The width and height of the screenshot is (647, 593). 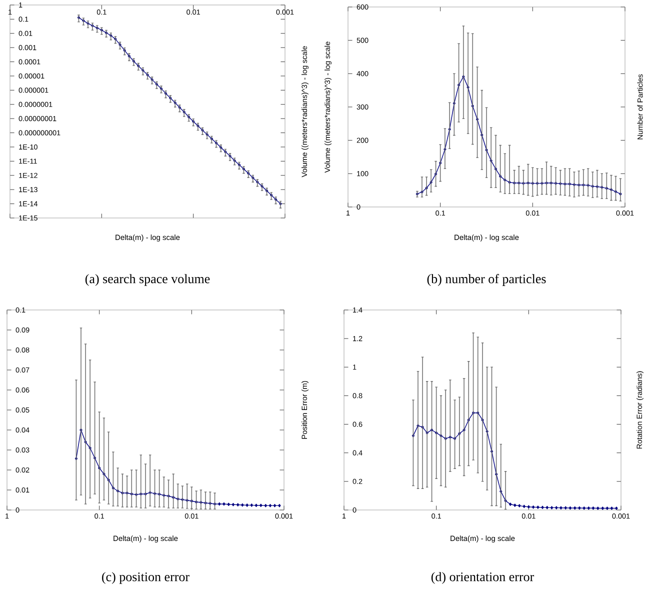 I want to click on text: (b) number of particles, so click(x=486, y=280).